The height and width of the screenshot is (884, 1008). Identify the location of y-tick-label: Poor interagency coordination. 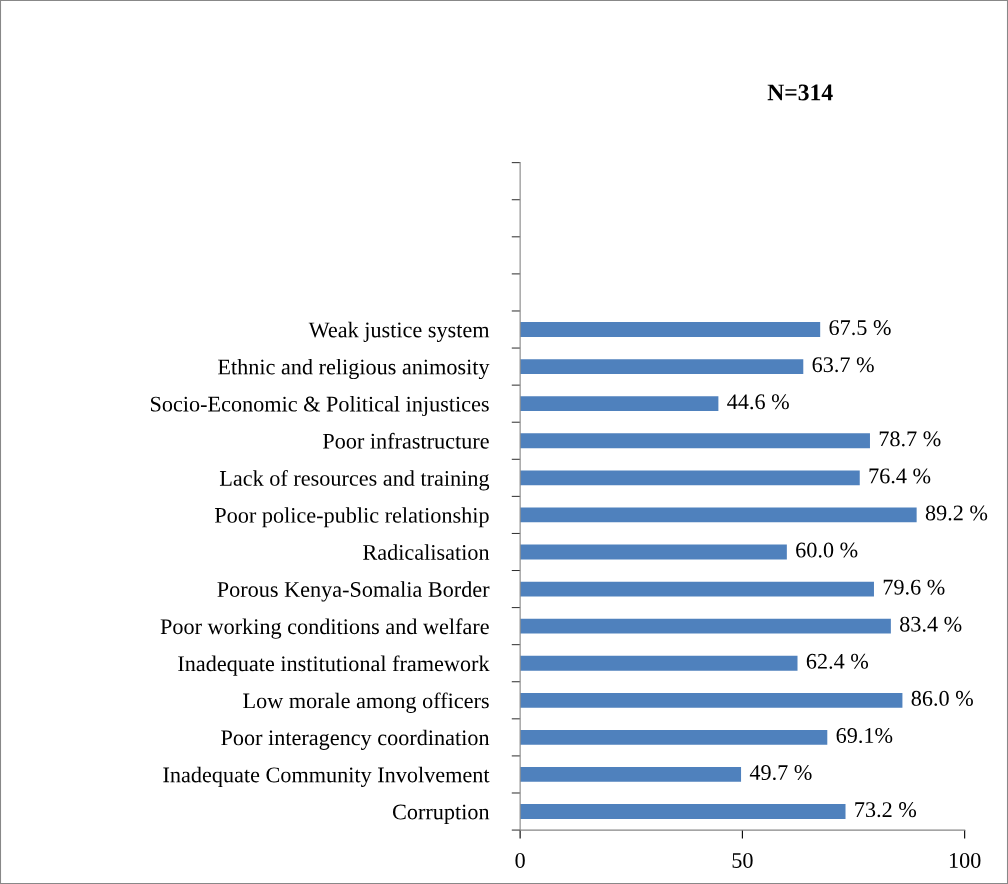
(355, 739).